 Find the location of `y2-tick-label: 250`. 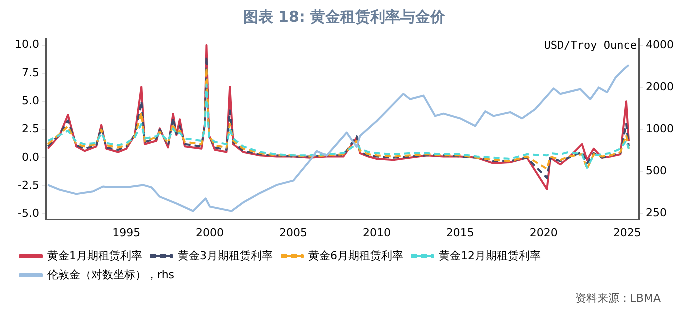

y2-tick-label: 250 is located at coordinates (657, 213).